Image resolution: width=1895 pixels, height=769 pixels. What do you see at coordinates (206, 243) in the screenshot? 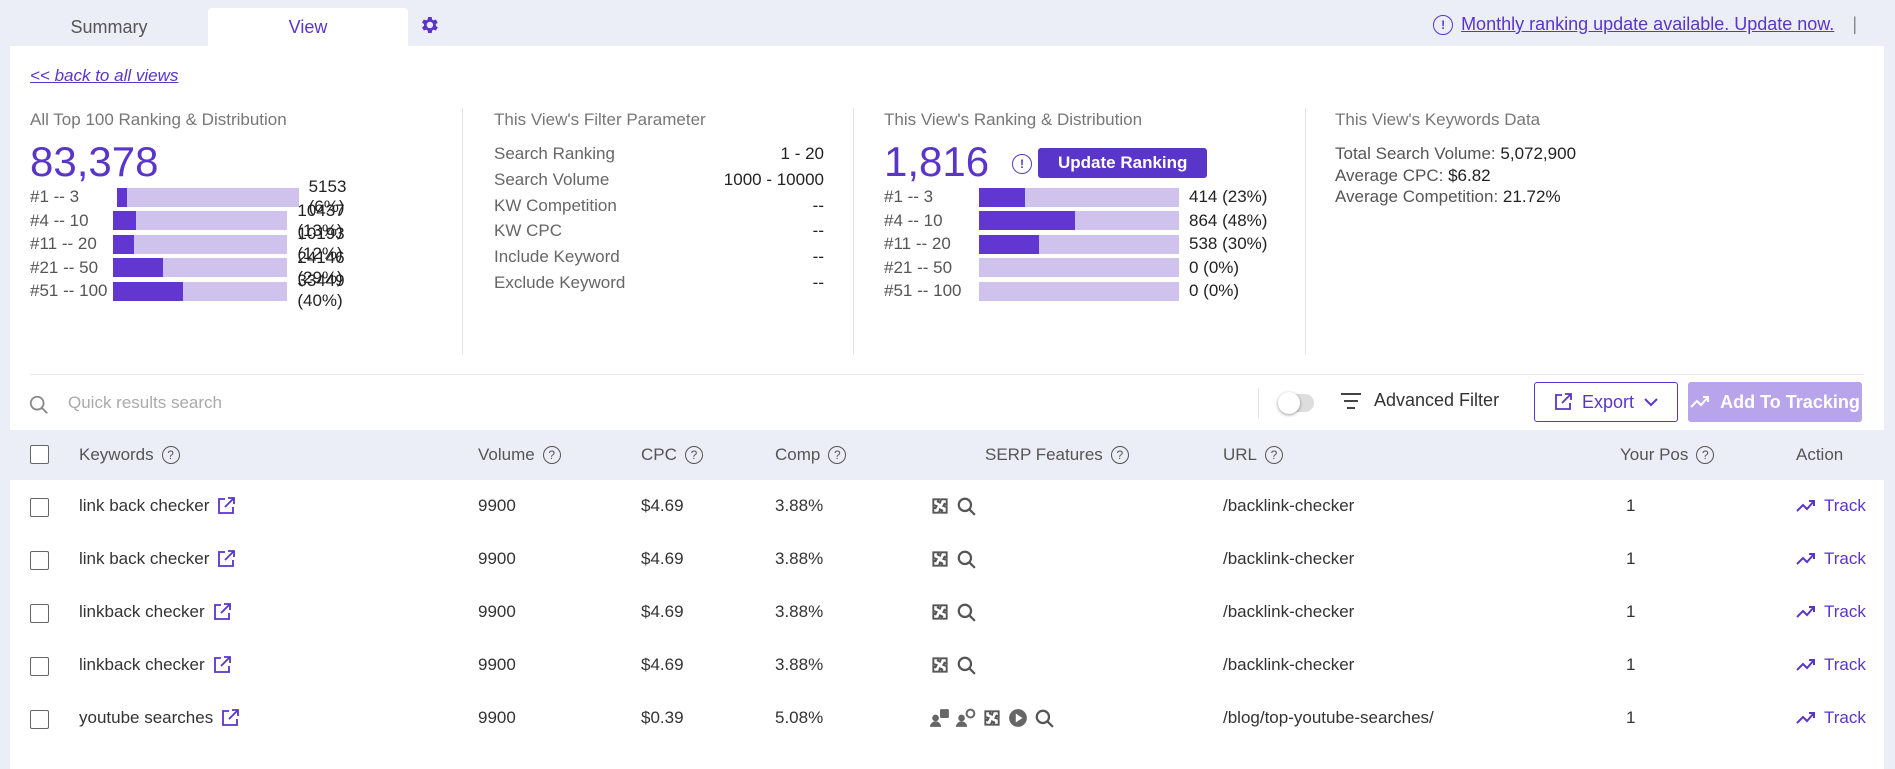
I see `distribution-row: #11 -- 20 10193 (12%)` at bounding box center [206, 243].